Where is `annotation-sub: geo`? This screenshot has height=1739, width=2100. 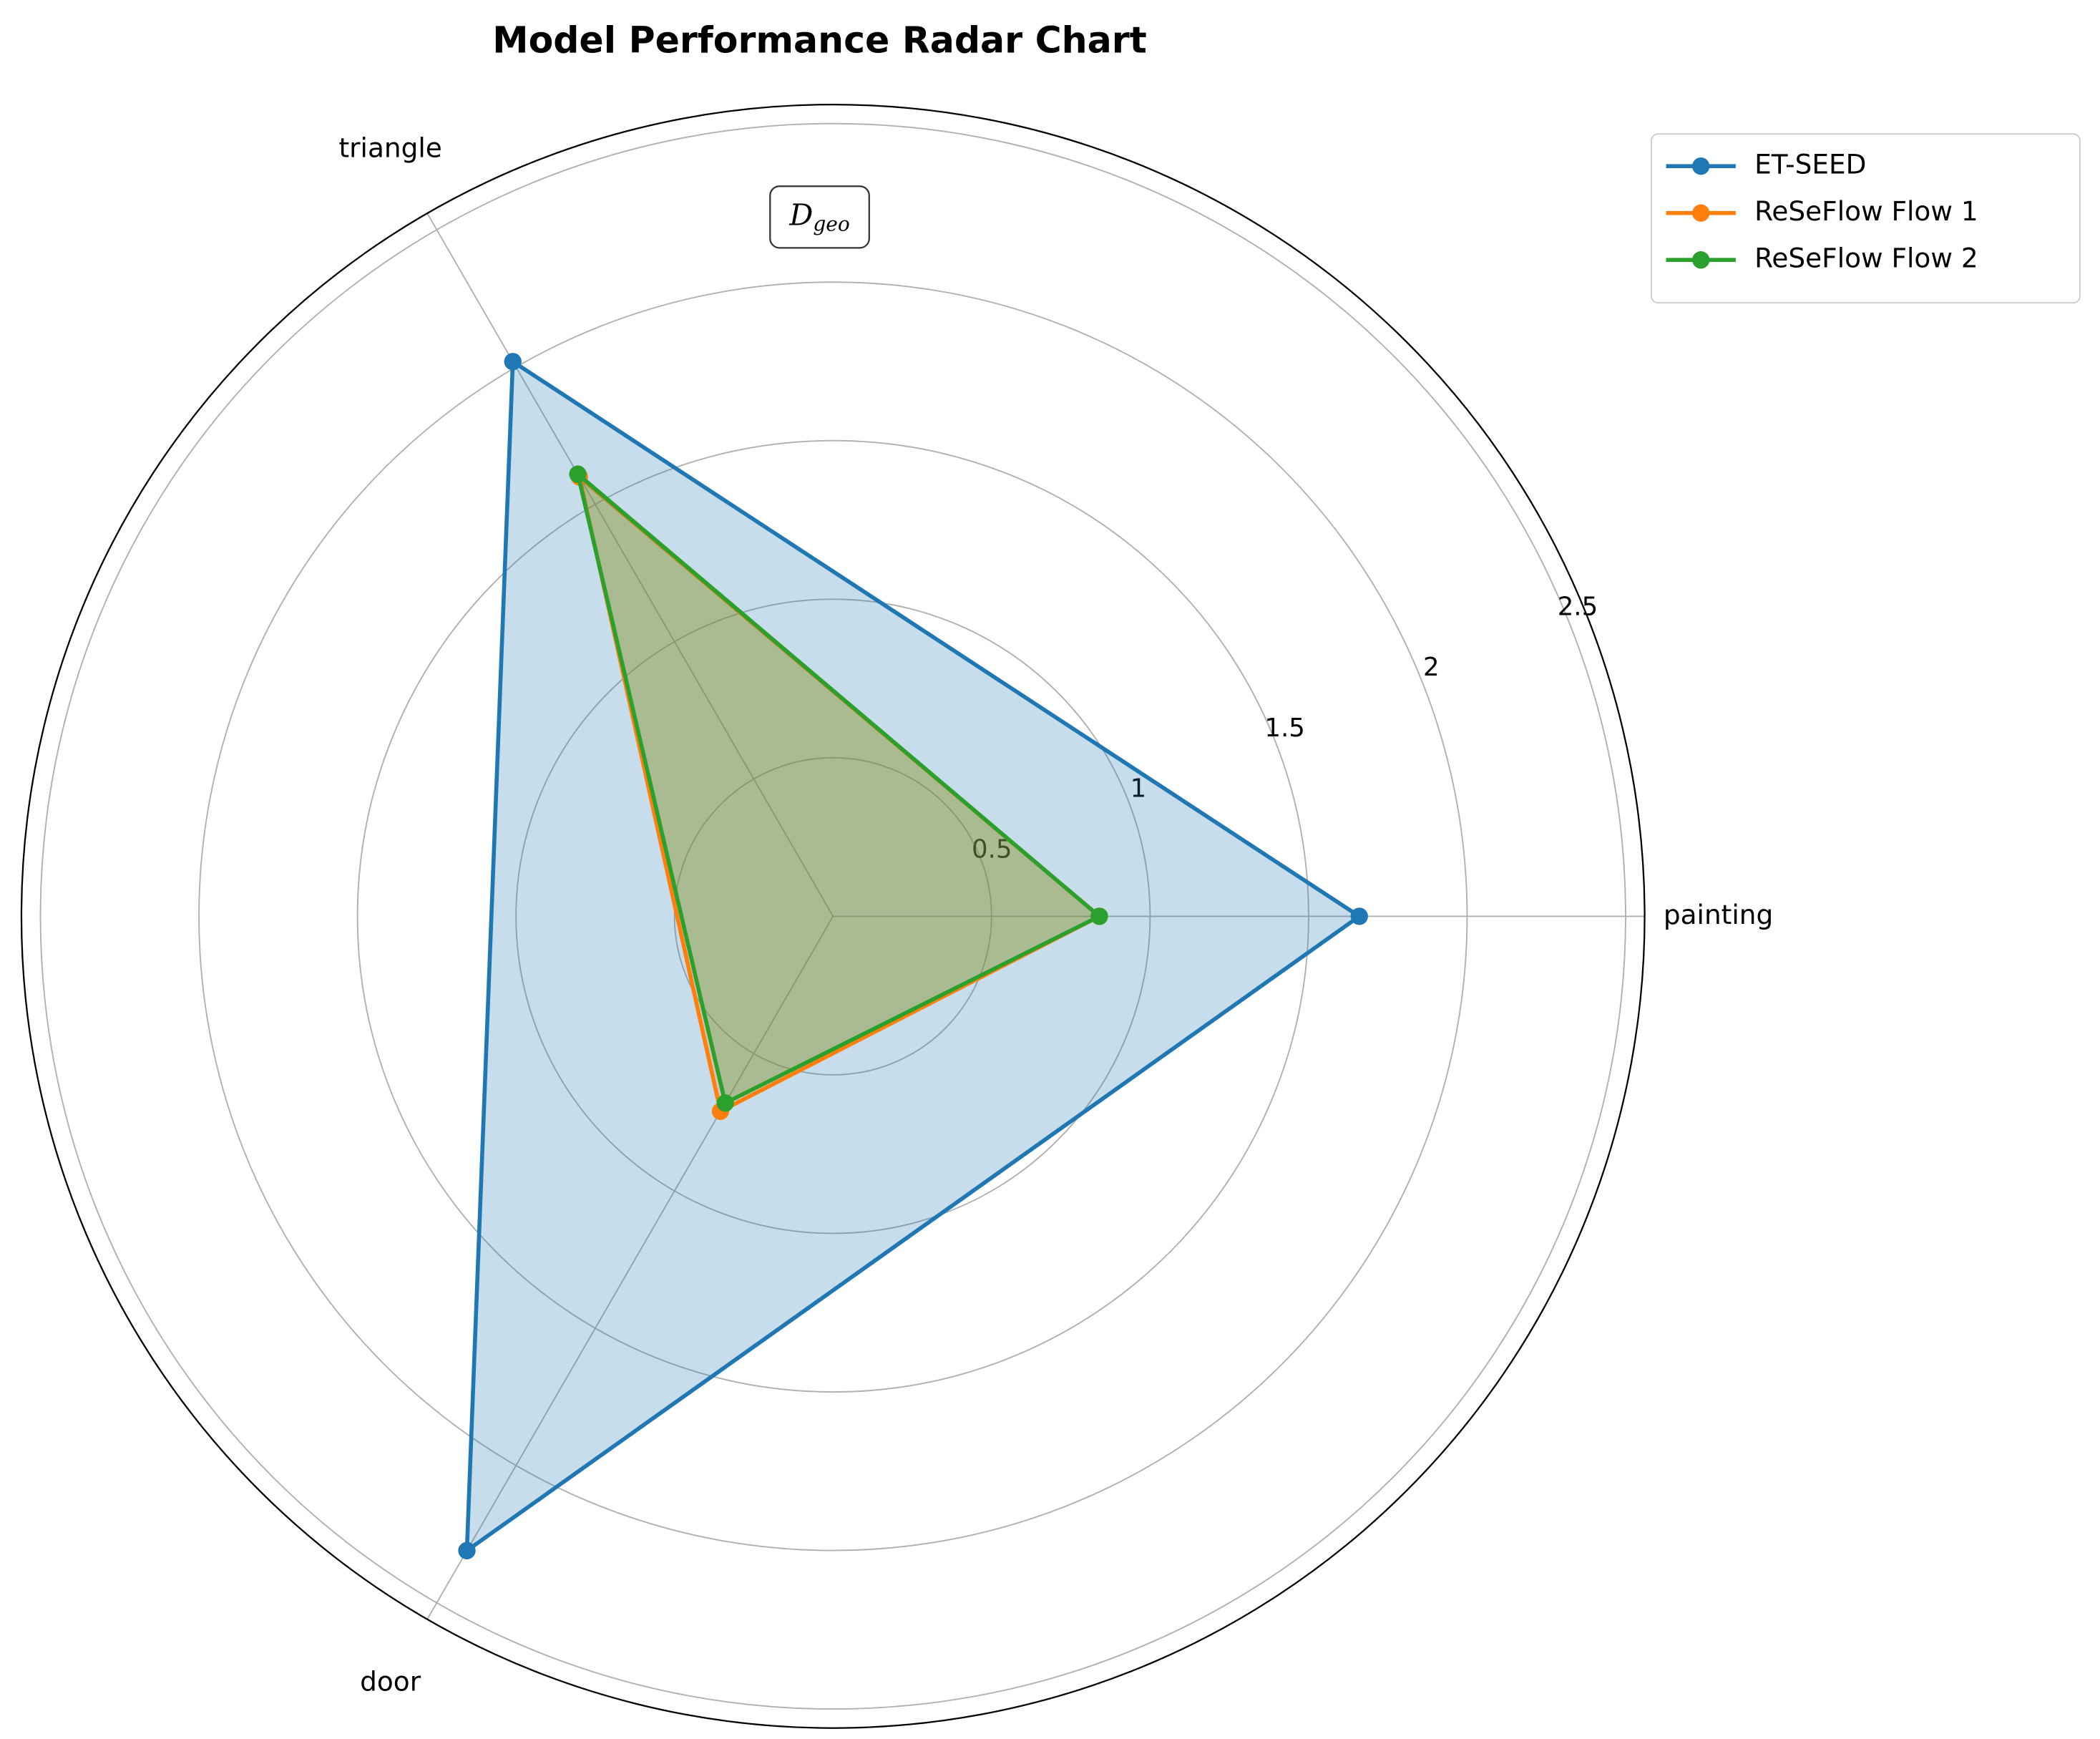 annotation-sub: geo is located at coordinates (831, 223).